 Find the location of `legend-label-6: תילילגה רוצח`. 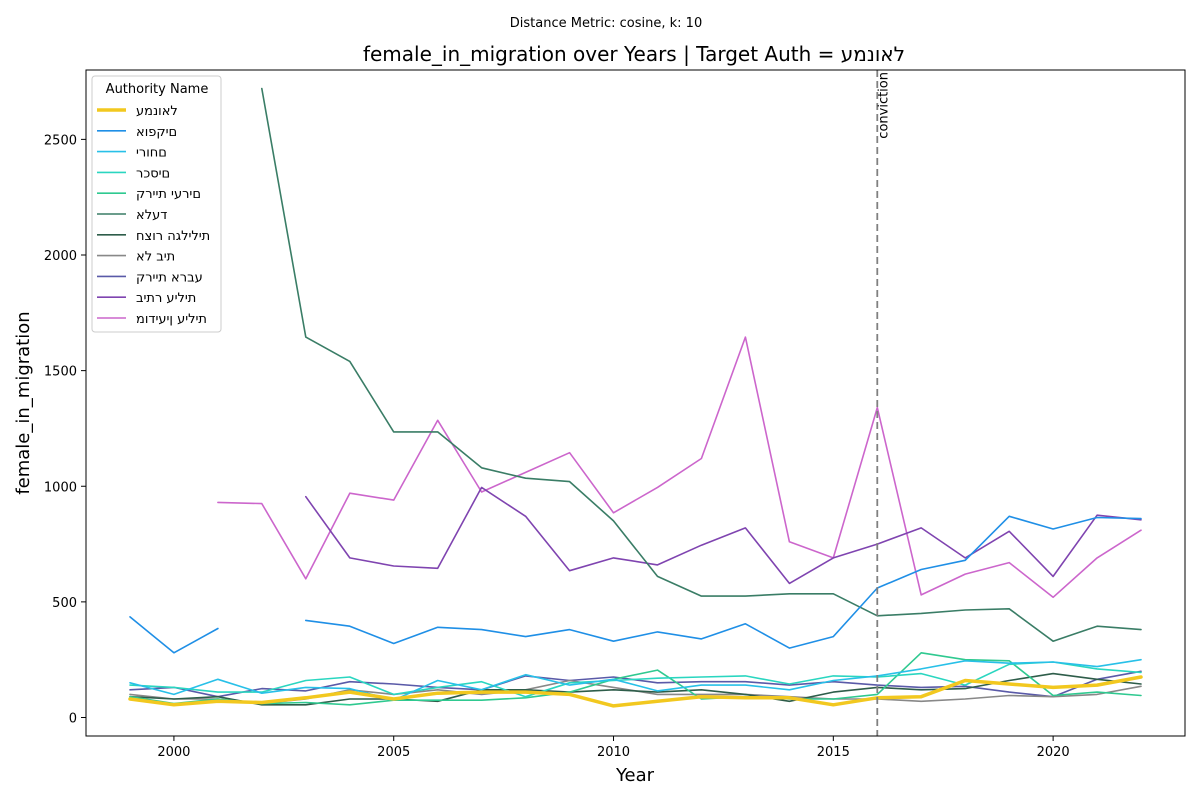

legend-label-6: תילילגה רוצח is located at coordinates (173, 236).